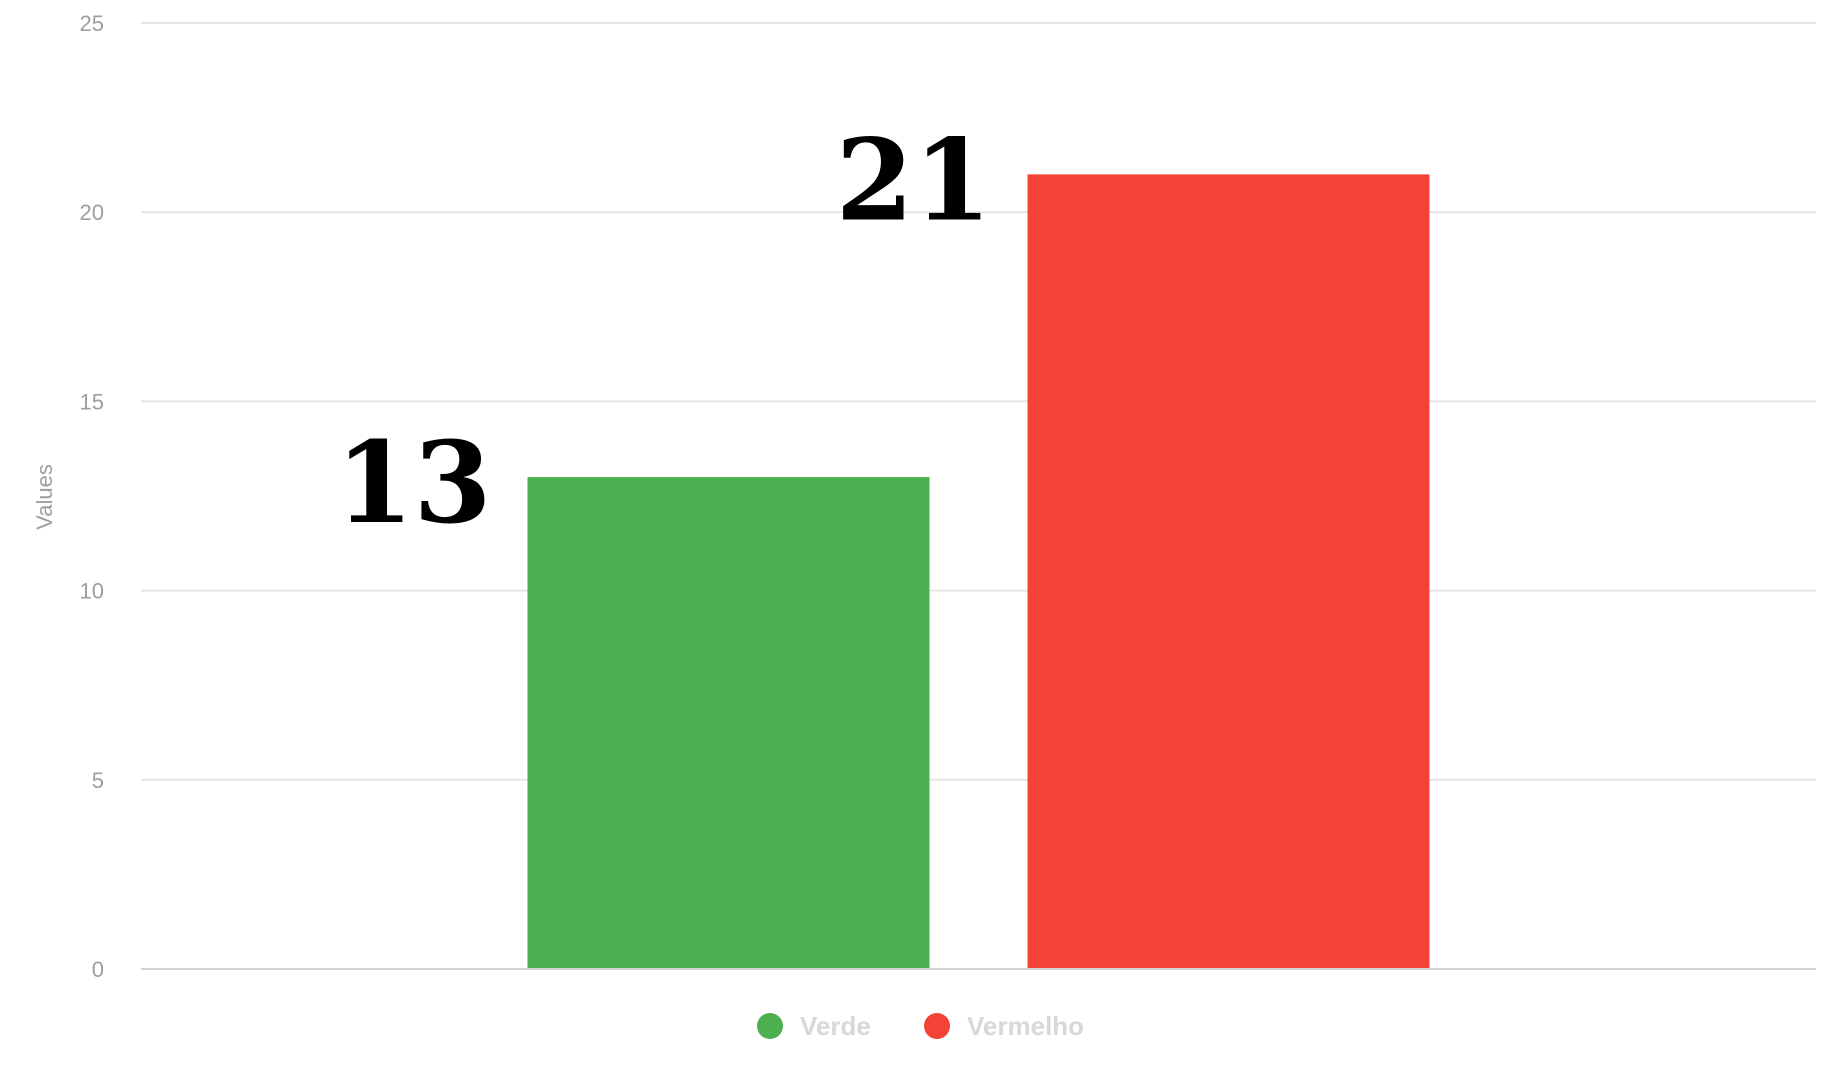  I want to click on data-labels: 13 21, so click(664, 332).